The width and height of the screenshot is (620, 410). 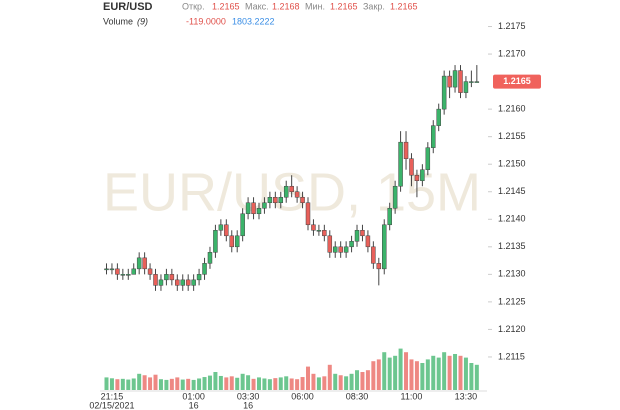 I want to click on volume-period: (9), so click(x=142, y=21).